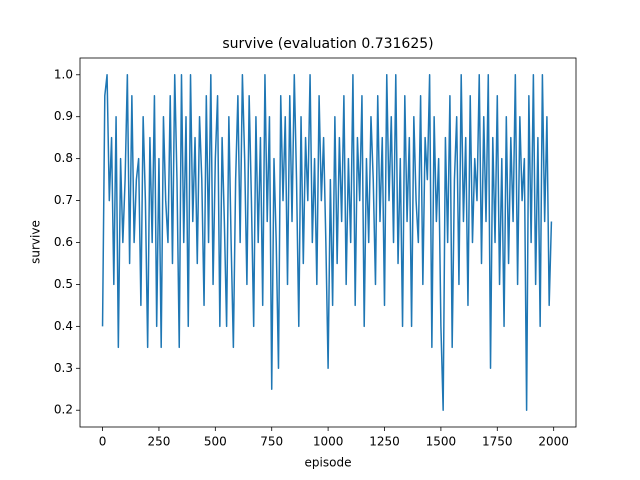 The height and width of the screenshot is (480, 640). I want to click on y-tick-label: 0.9, so click(63, 116).